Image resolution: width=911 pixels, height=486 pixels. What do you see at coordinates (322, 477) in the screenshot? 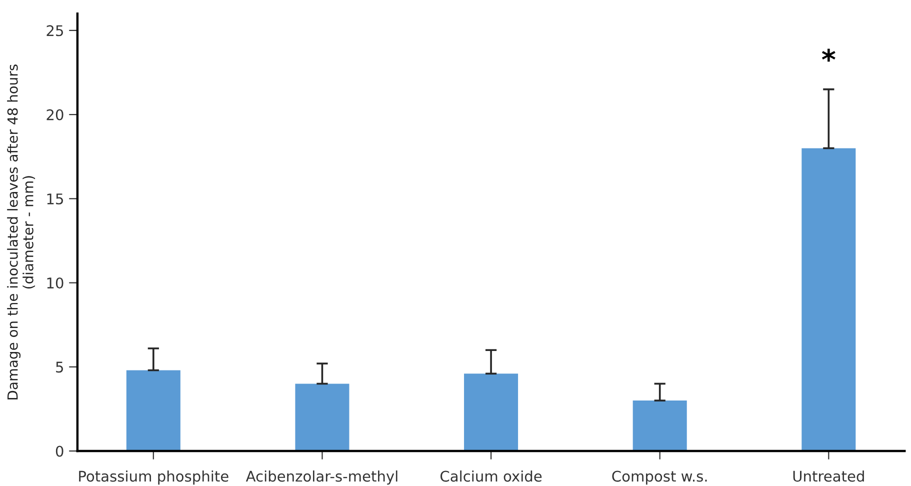
I see `x-tick-label: Acibenzolar-s-methyl` at bounding box center [322, 477].